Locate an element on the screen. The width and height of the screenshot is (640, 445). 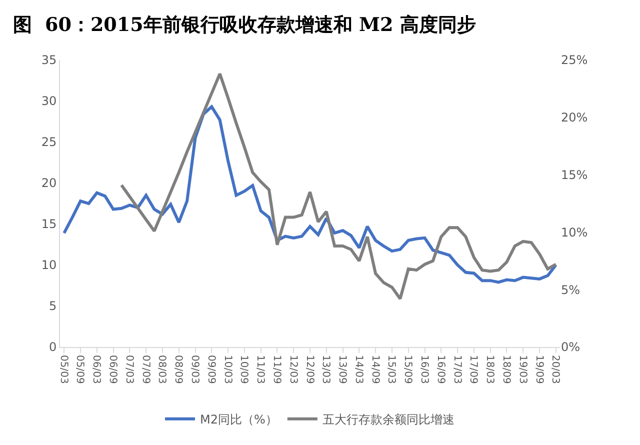
x-tick-label: 09/03 is located at coordinates (194, 369).